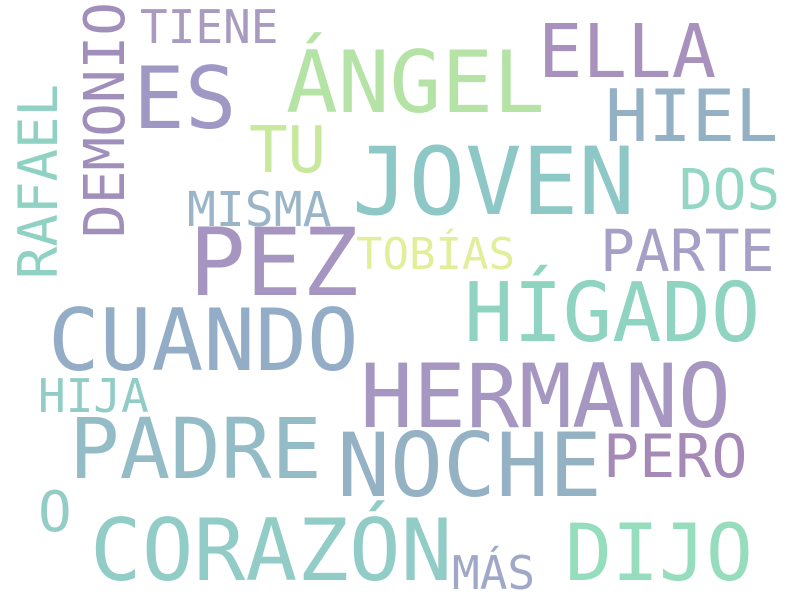 The height and width of the screenshot is (601, 800). I want to click on word-dos: DOS, so click(730, 190).